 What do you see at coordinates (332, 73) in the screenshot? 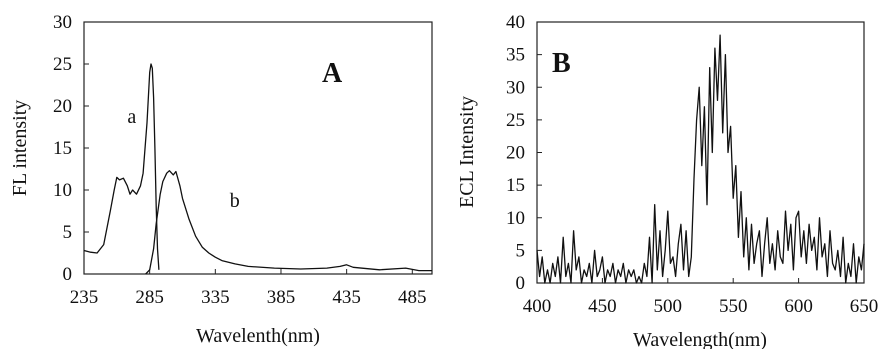
I see `panel-a-label: A` at bounding box center [332, 73].